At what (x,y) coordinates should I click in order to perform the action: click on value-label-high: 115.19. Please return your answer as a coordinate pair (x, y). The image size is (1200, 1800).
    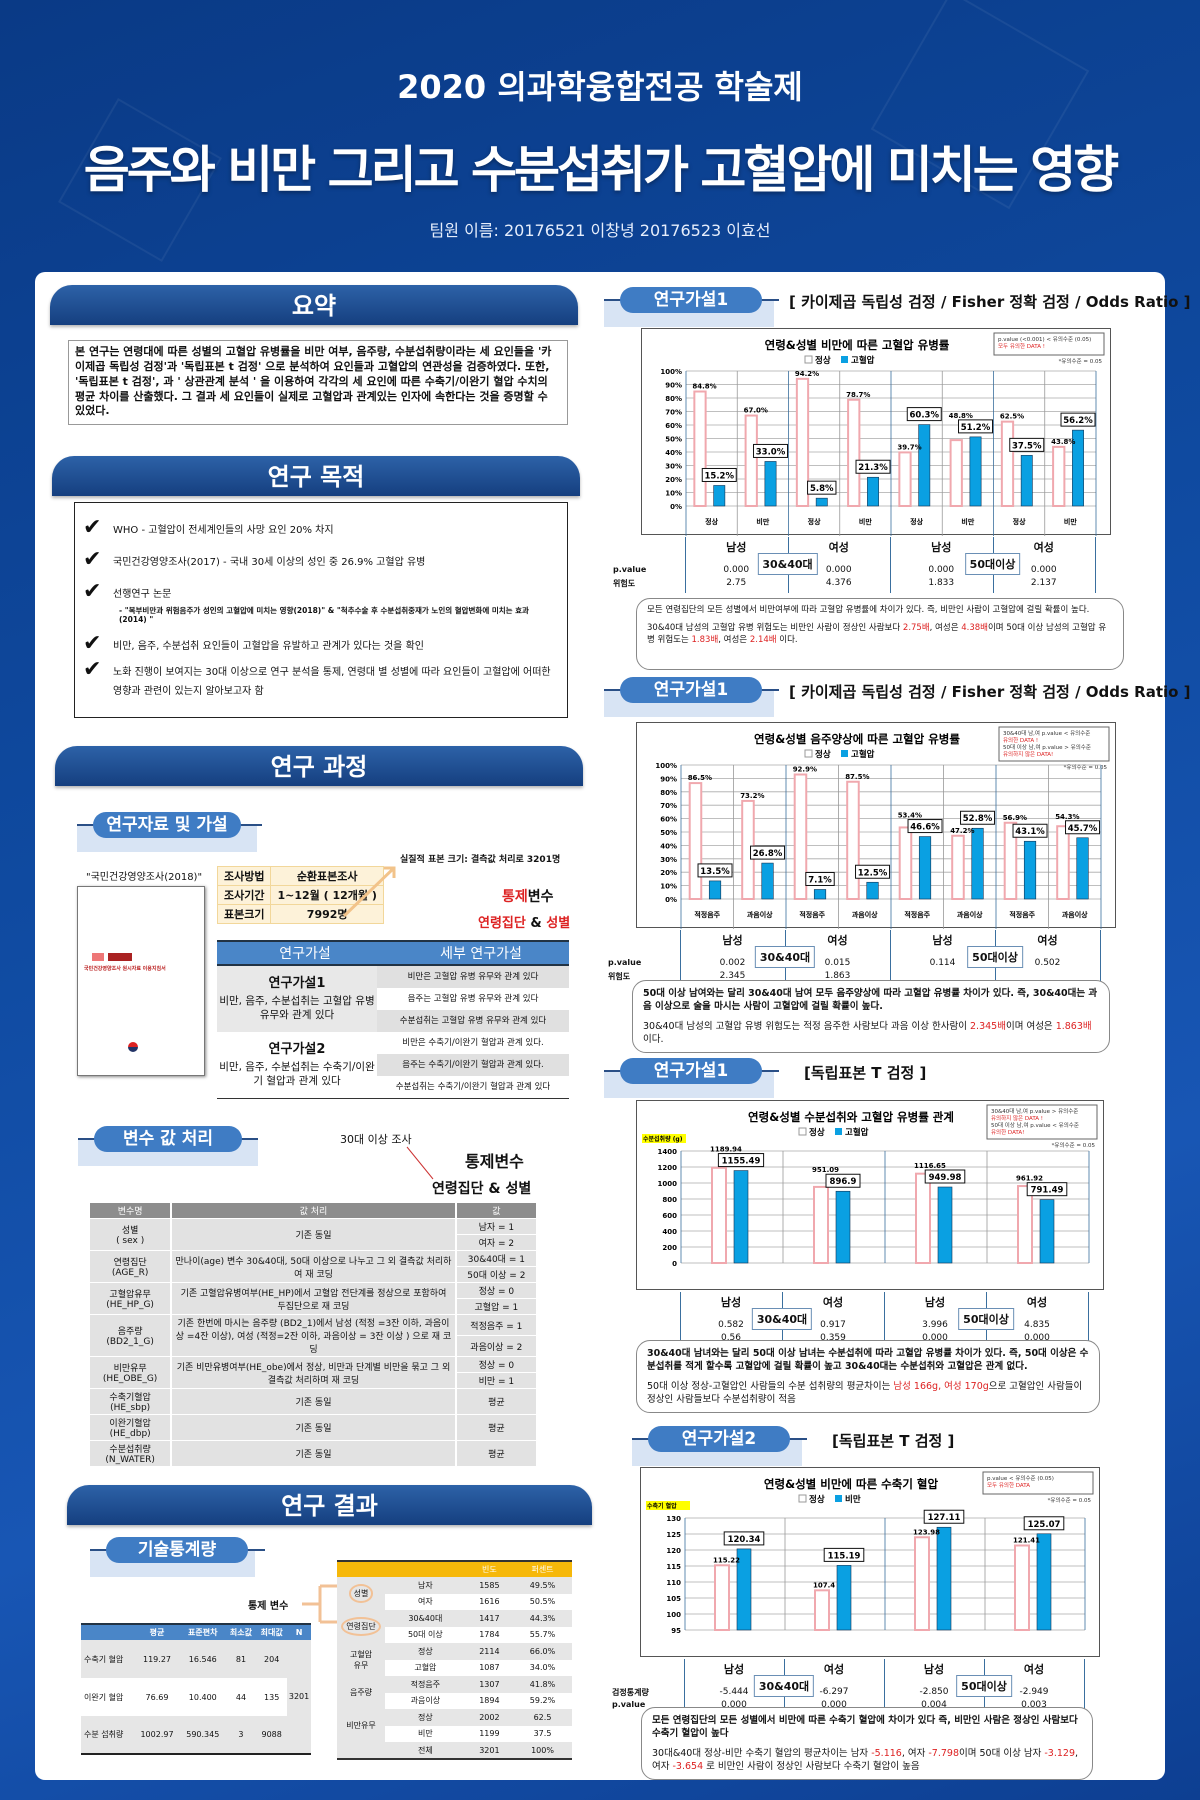
    Looking at the image, I should click on (844, 1556).